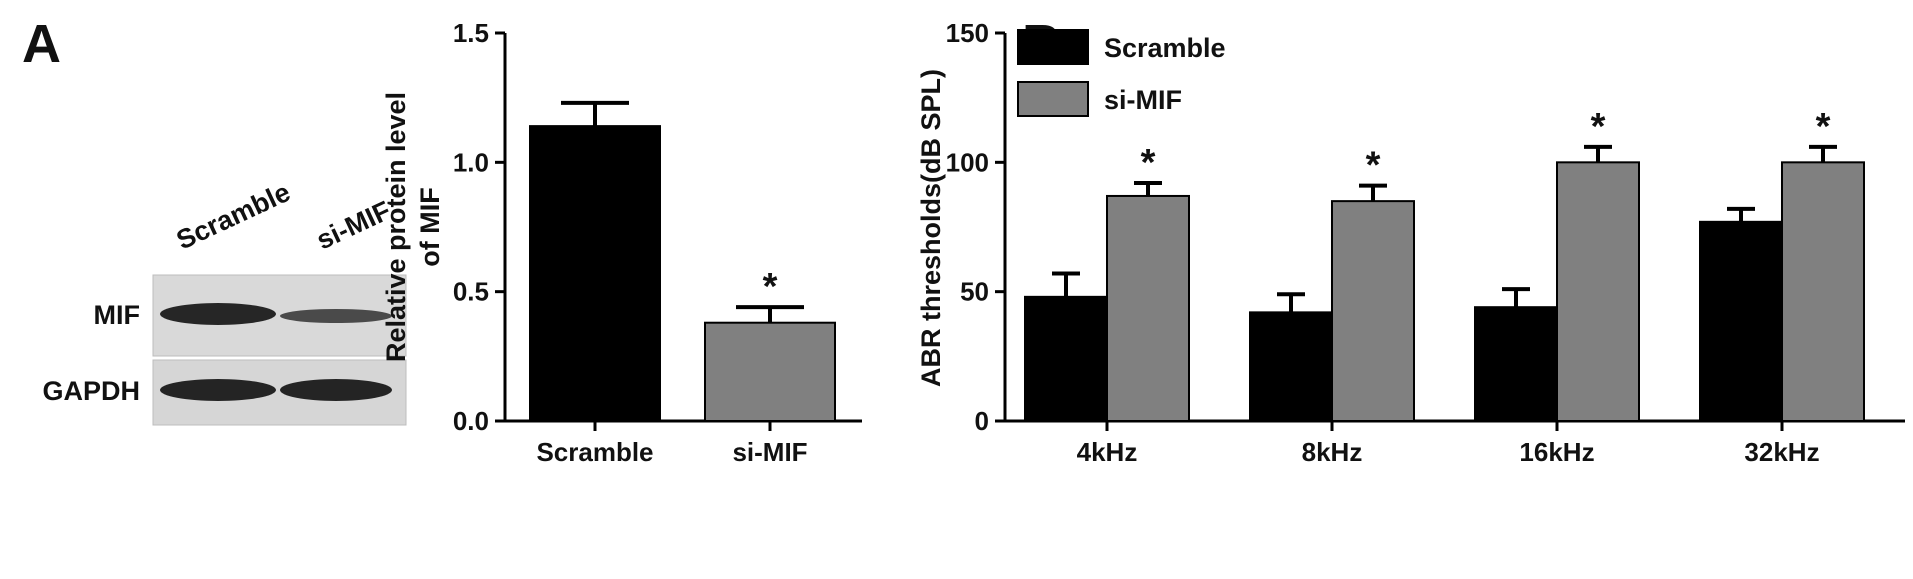  I want to click on panel-a-y-tick-label: 0.0, so click(471, 421).